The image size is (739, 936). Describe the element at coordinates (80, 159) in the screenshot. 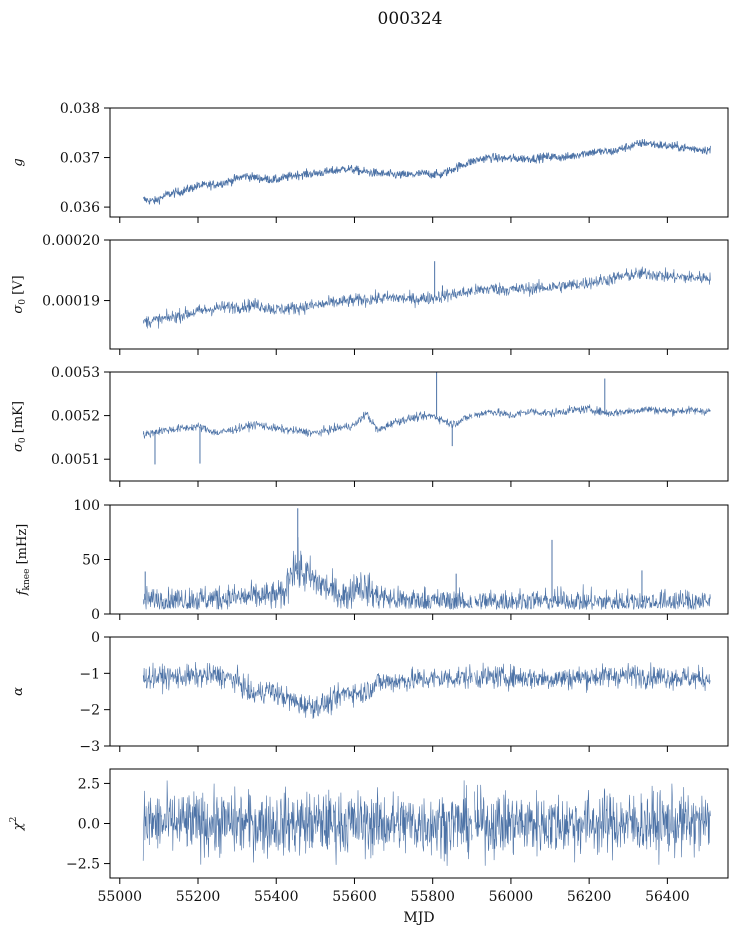

I see `y-tick-label: 0.037` at that location.